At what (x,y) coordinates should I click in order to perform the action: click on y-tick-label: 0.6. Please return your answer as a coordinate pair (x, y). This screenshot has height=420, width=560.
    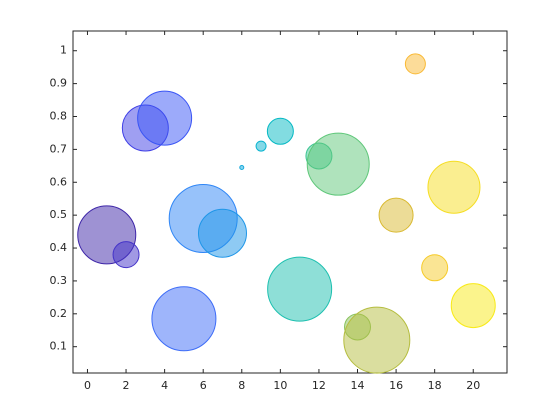
    Looking at the image, I should click on (59, 181).